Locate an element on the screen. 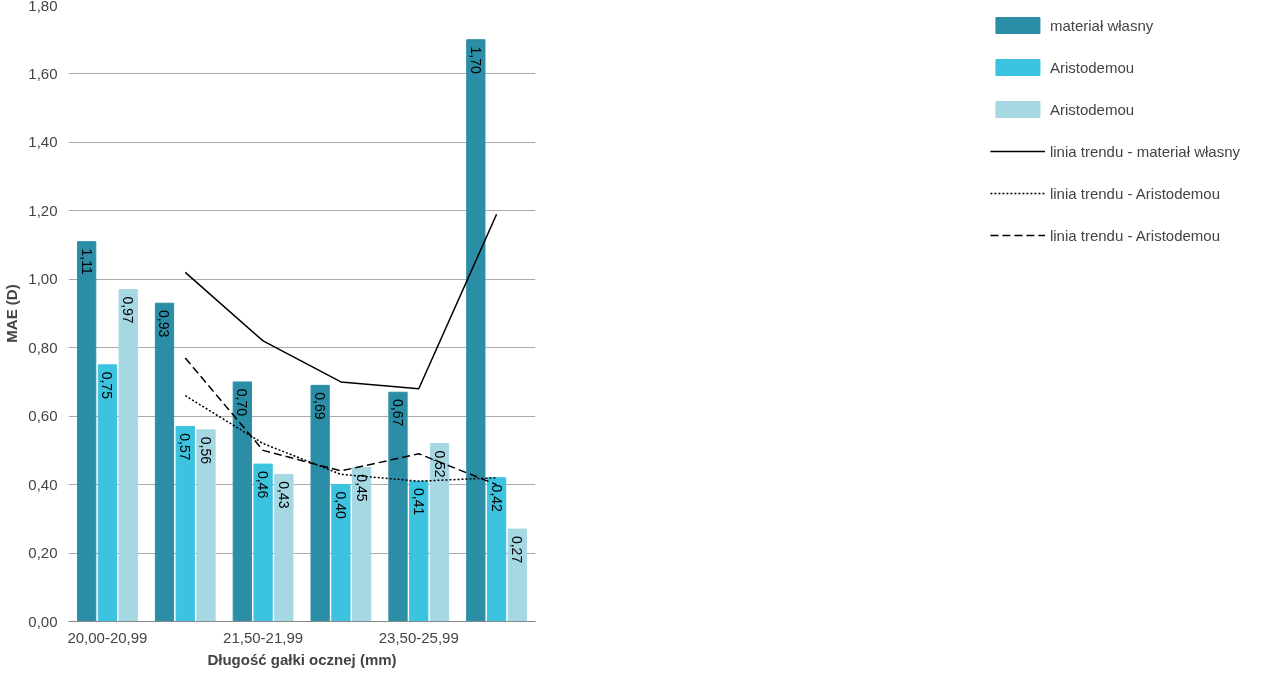  data-label: 0,97 is located at coordinates (128, 310).